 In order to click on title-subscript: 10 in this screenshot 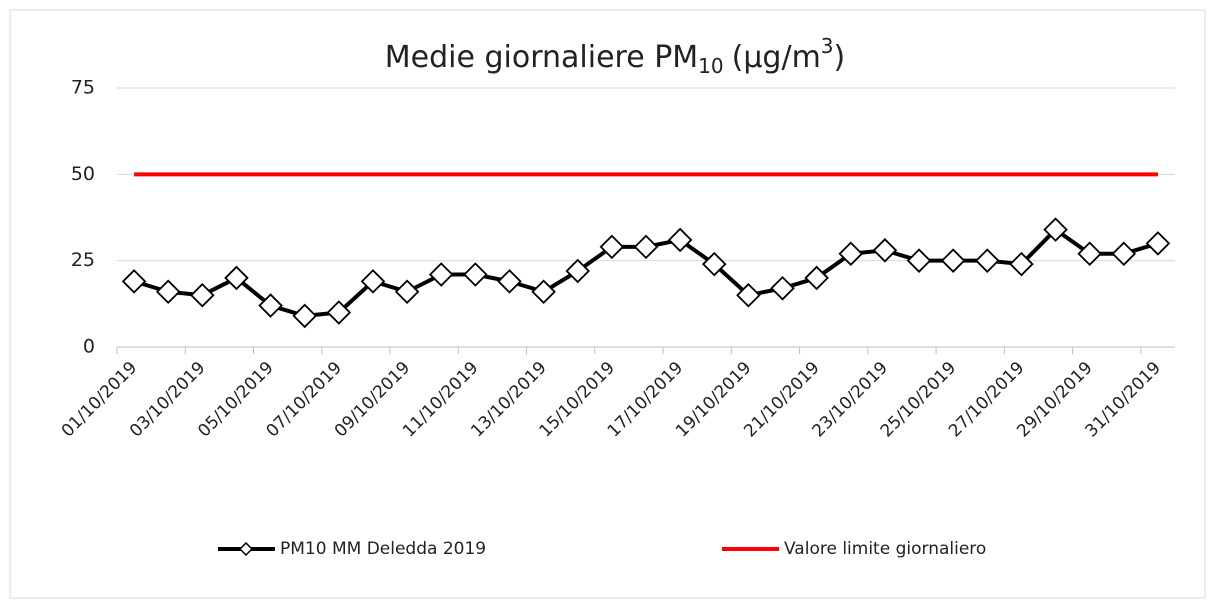, I will do `click(710, 66)`.